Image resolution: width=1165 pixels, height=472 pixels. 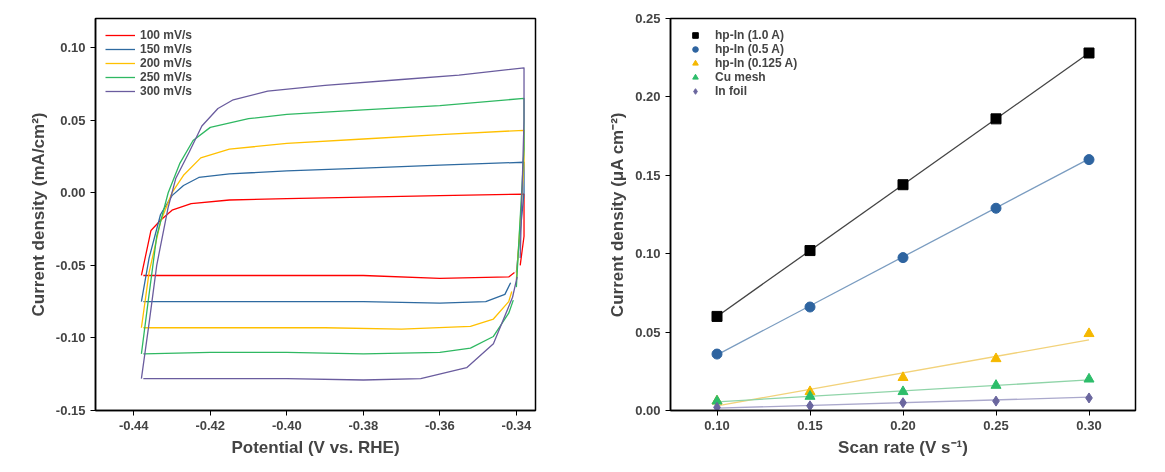 What do you see at coordinates (363, 425) in the screenshot?
I see `x-tick-label: -0.38` at bounding box center [363, 425].